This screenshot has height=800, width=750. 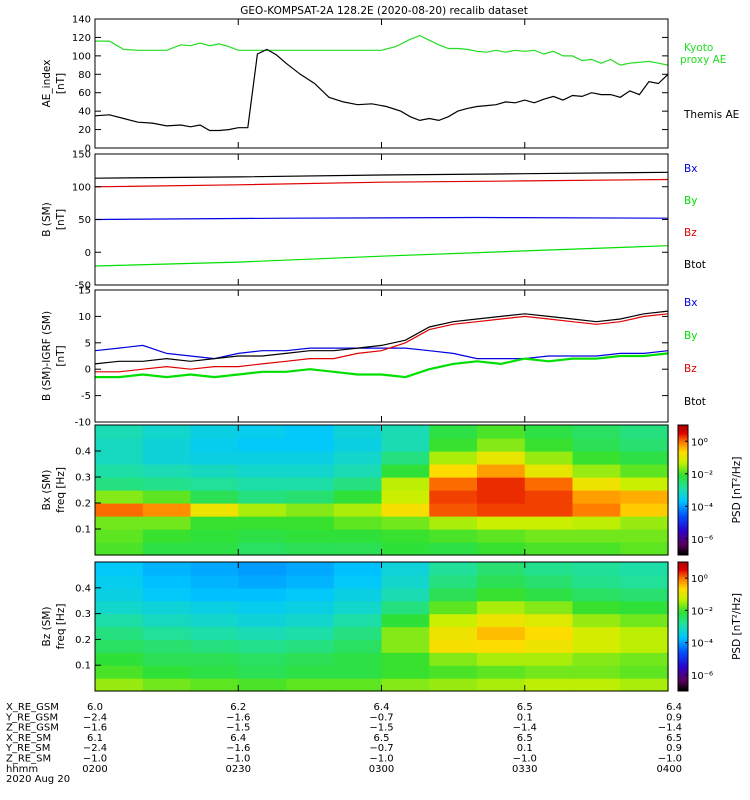 I want to click on ephemeris-value: 6.4, so click(x=382, y=707).